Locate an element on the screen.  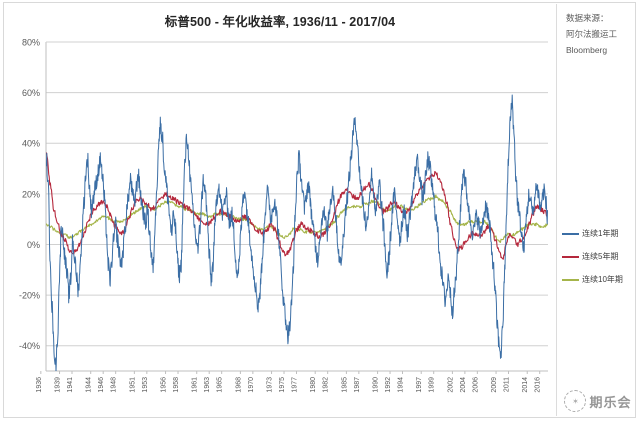
x-axis-tick-label: 1951 is located at coordinates (132, 385).